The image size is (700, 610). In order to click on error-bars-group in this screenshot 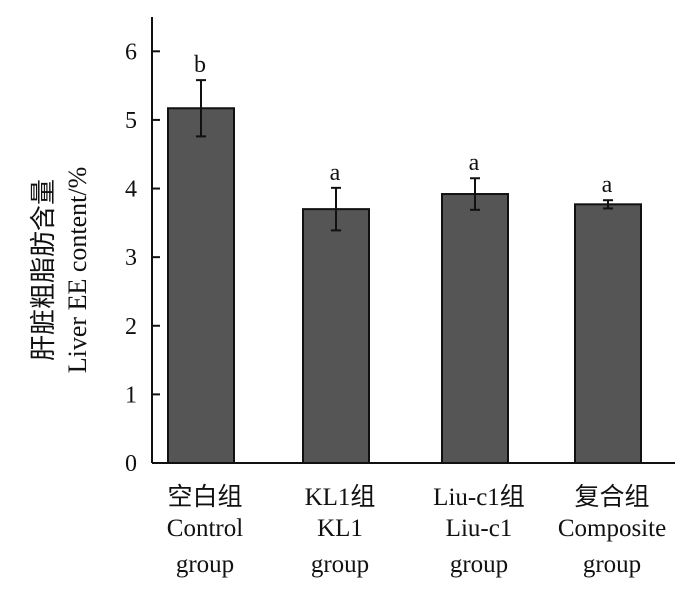, I will do `click(404, 155)`.